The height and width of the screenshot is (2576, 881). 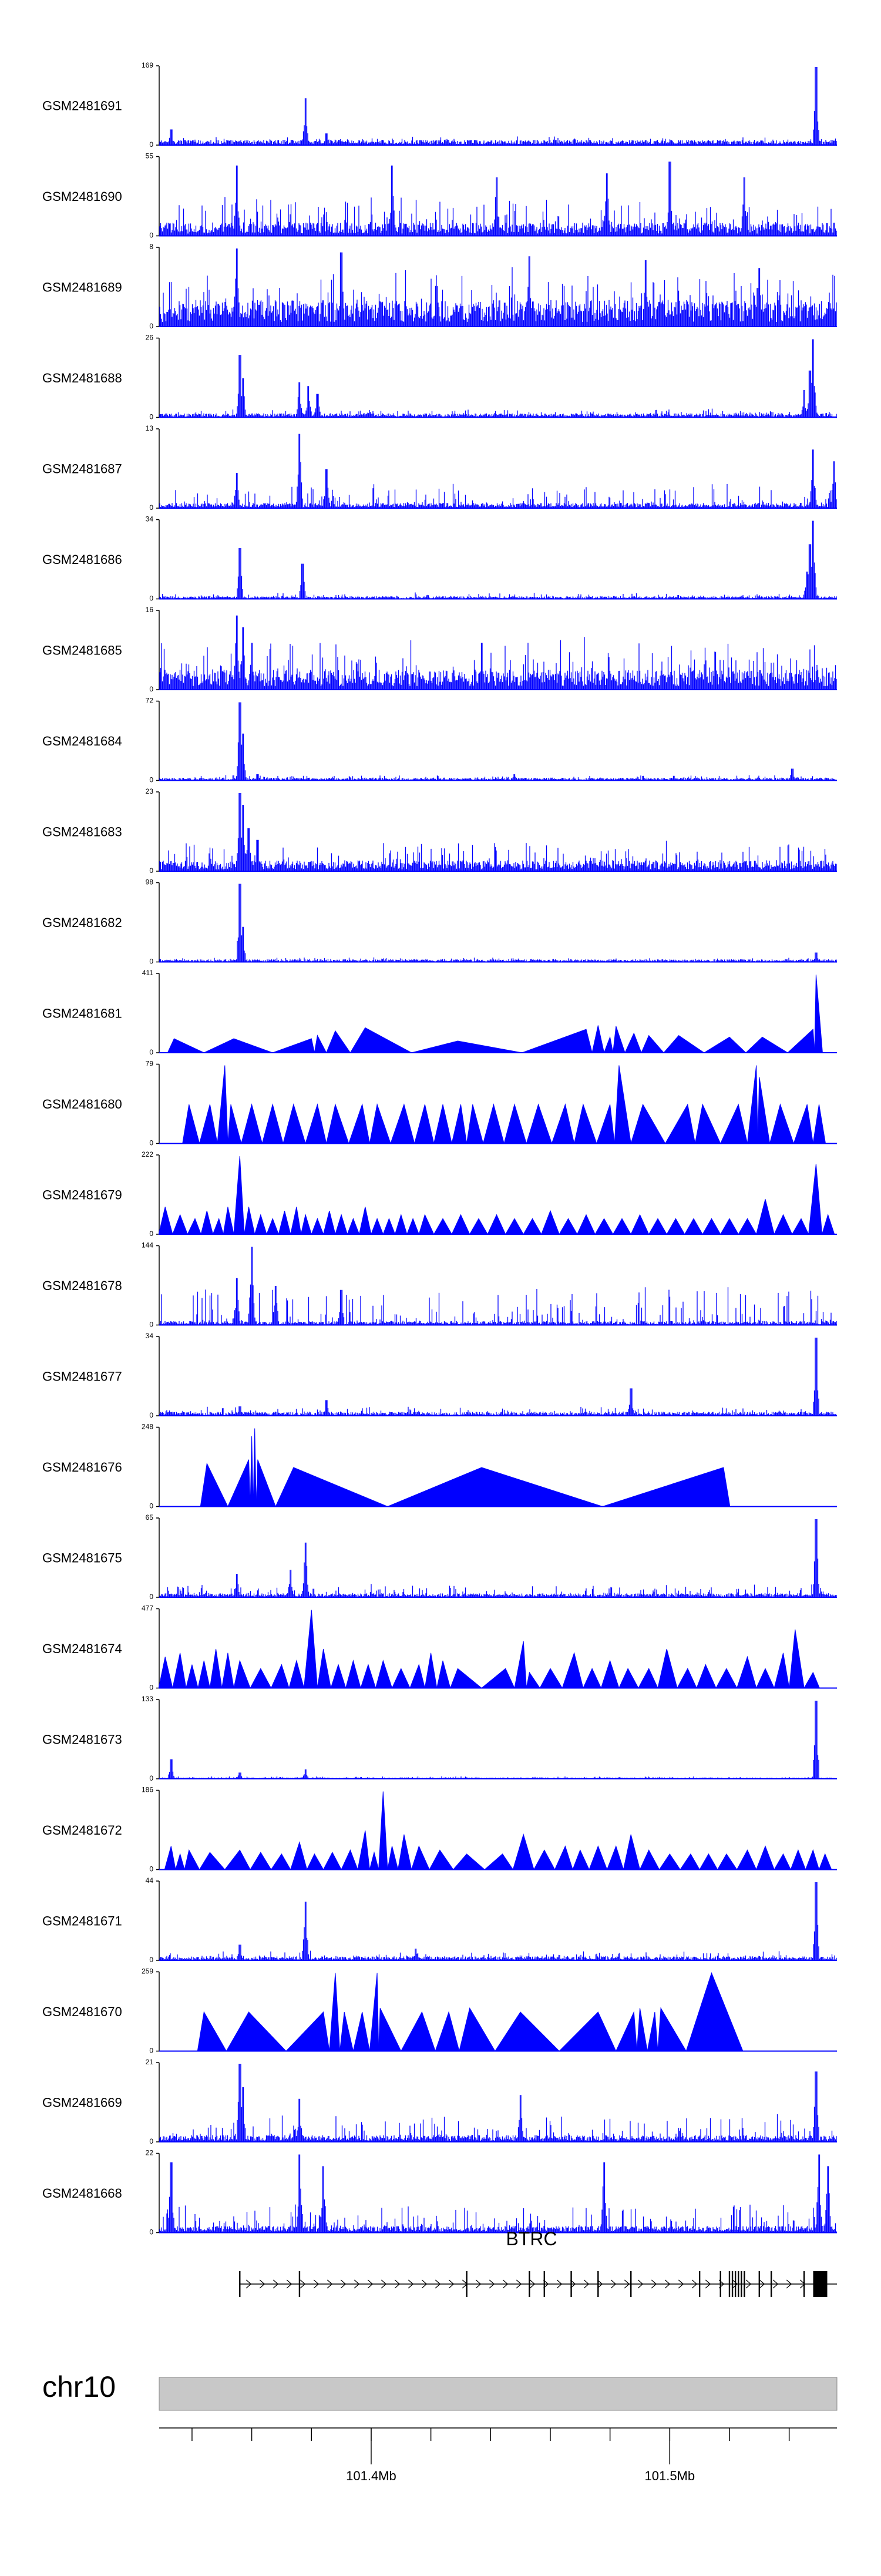 I want to click on y-axis-max-label: 23, so click(x=150, y=791).